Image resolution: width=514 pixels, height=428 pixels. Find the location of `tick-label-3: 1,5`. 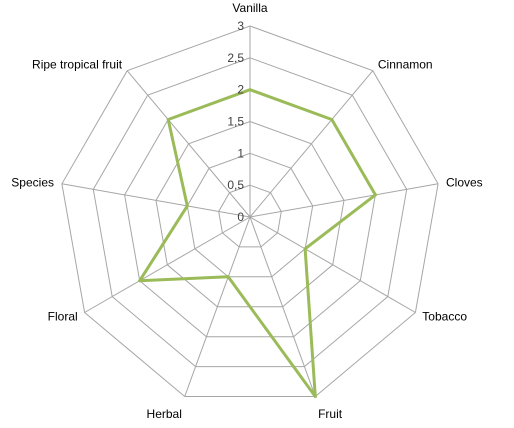

tick-label-3: 1,5 is located at coordinates (235, 122).